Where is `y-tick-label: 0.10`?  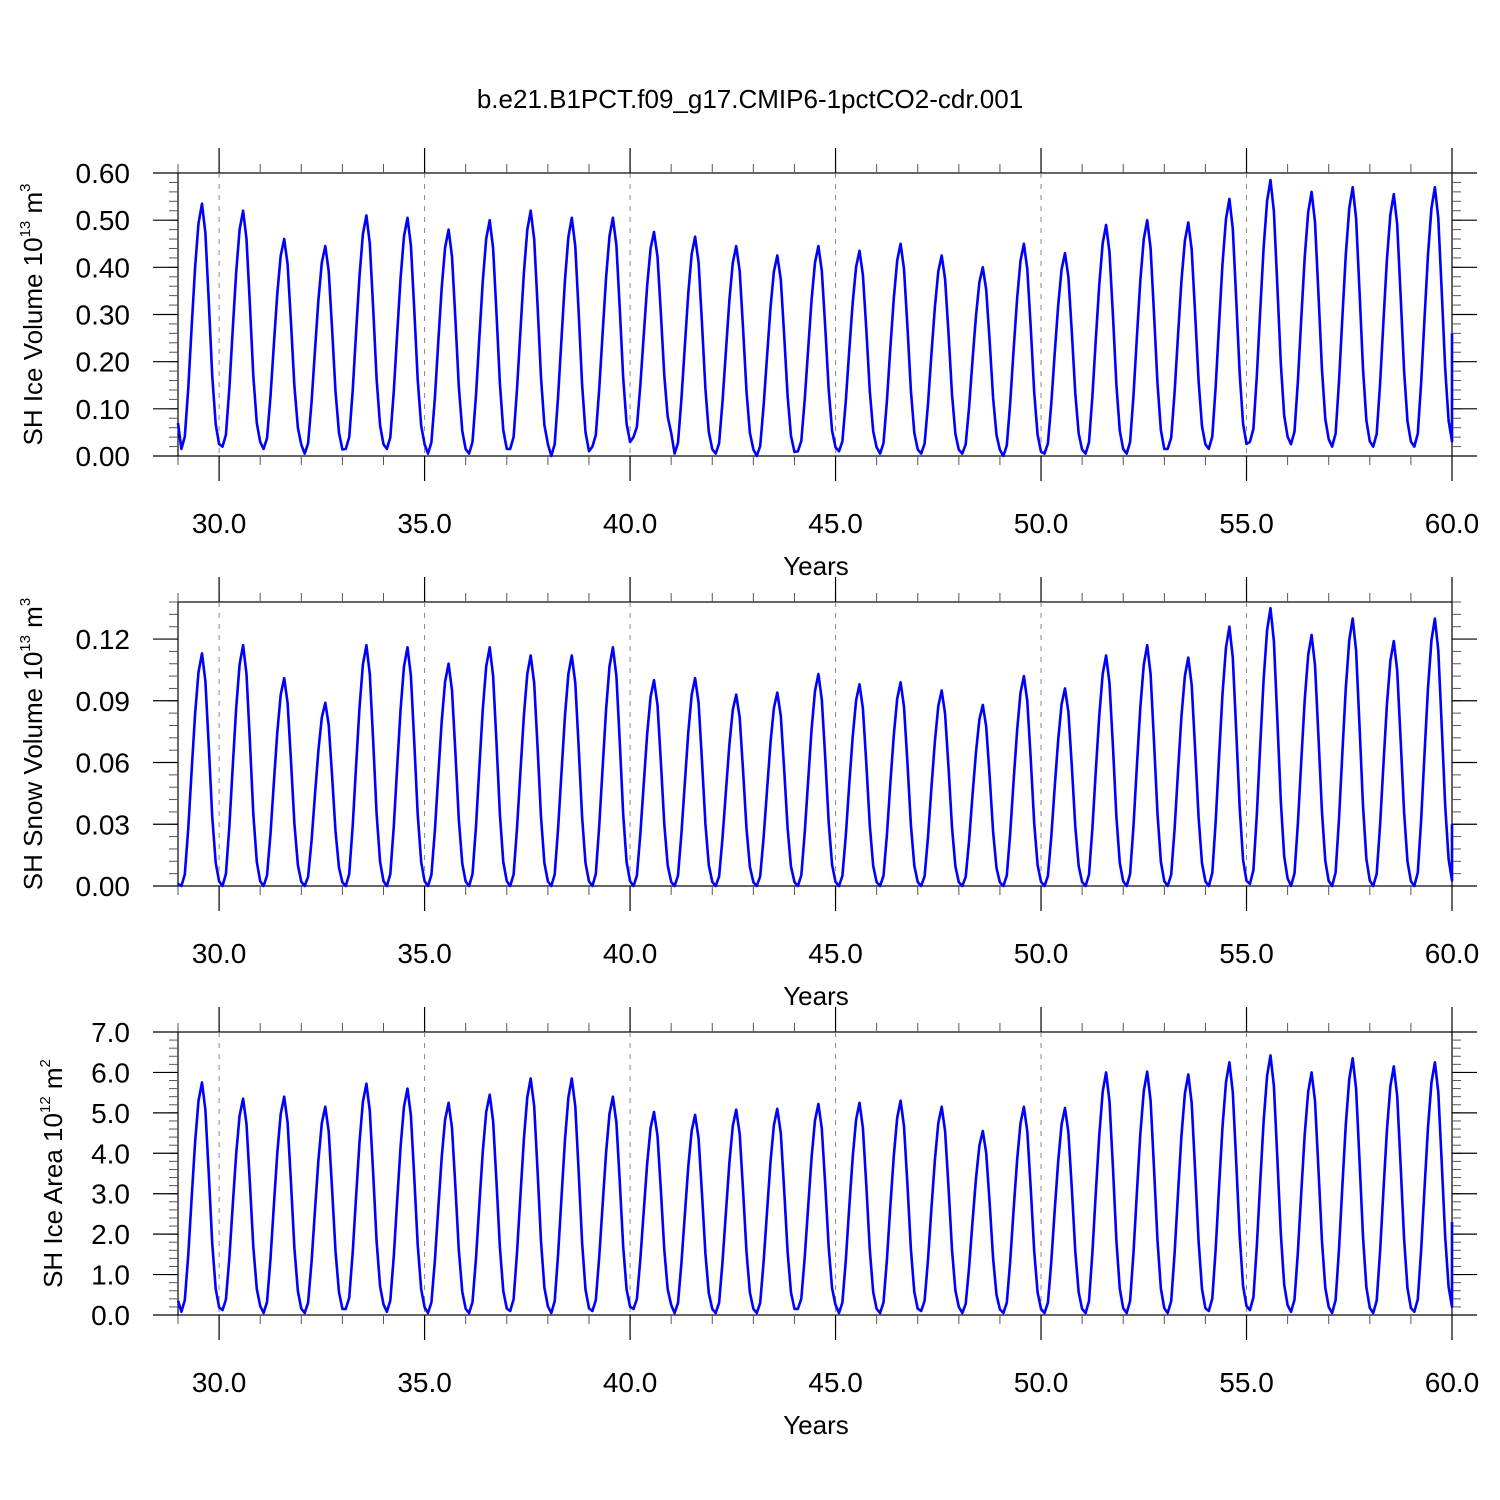
y-tick-label: 0.10 is located at coordinates (103, 409).